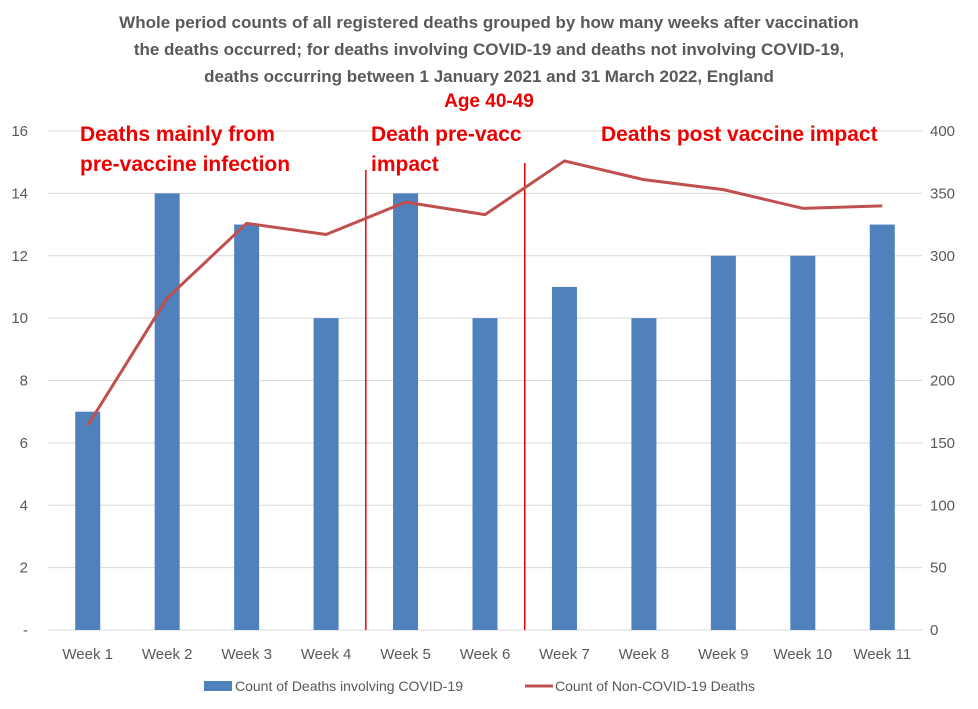 This screenshot has width=978, height=709. What do you see at coordinates (19, 256) in the screenshot?
I see `left-tick-label: 12` at bounding box center [19, 256].